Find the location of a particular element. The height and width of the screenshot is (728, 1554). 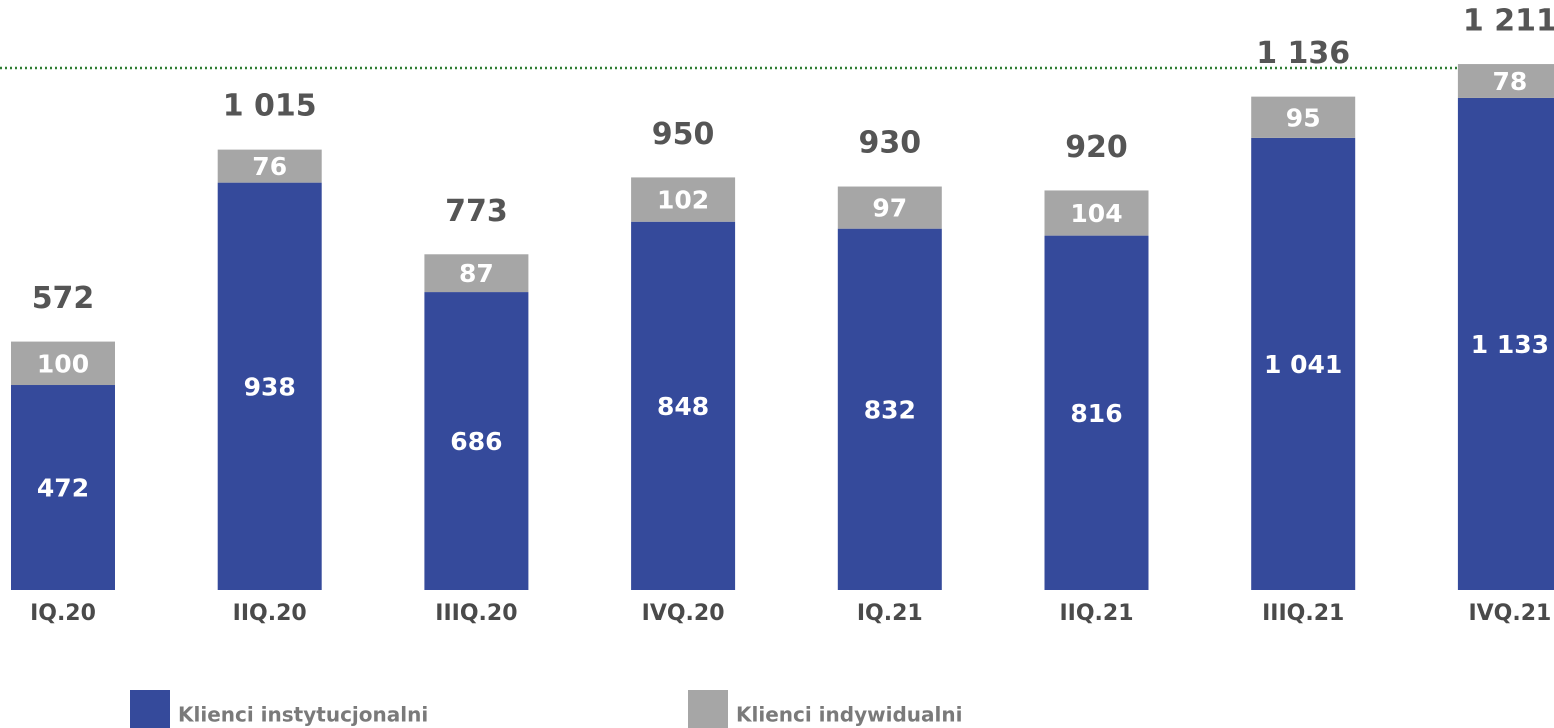

value-label: 686 is located at coordinates (476, 441).